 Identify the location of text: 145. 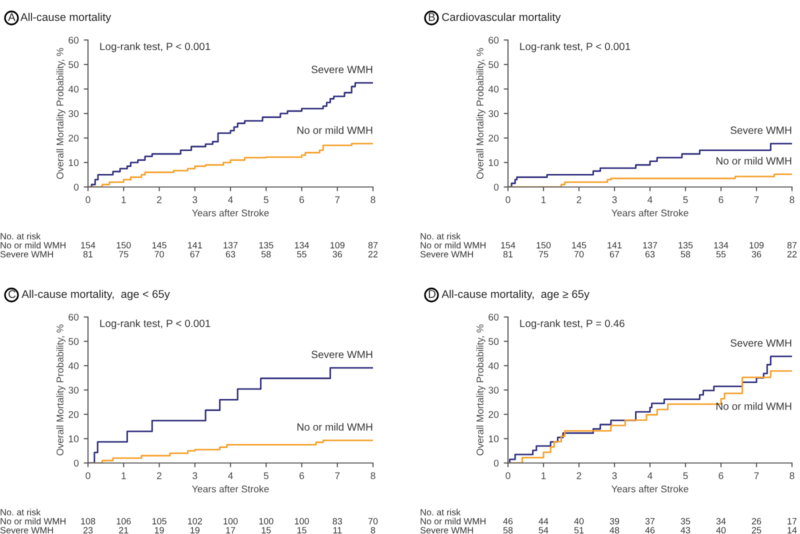
(579, 245).